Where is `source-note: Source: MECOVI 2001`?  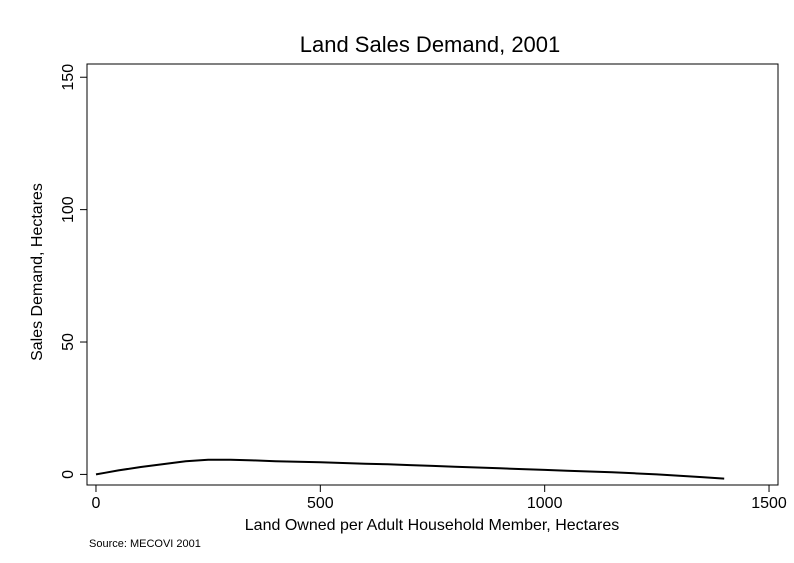
source-note: Source: MECOVI 2001 is located at coordinates (145, 544).